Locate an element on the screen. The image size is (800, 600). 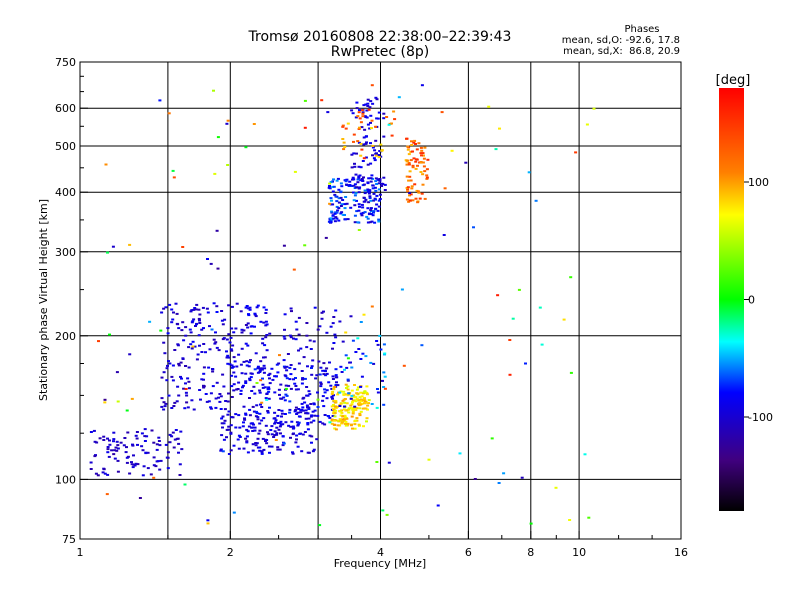
legend-line-x: mean, sd,X: 86.8, 20.9 is located at coordinates (621, 51).